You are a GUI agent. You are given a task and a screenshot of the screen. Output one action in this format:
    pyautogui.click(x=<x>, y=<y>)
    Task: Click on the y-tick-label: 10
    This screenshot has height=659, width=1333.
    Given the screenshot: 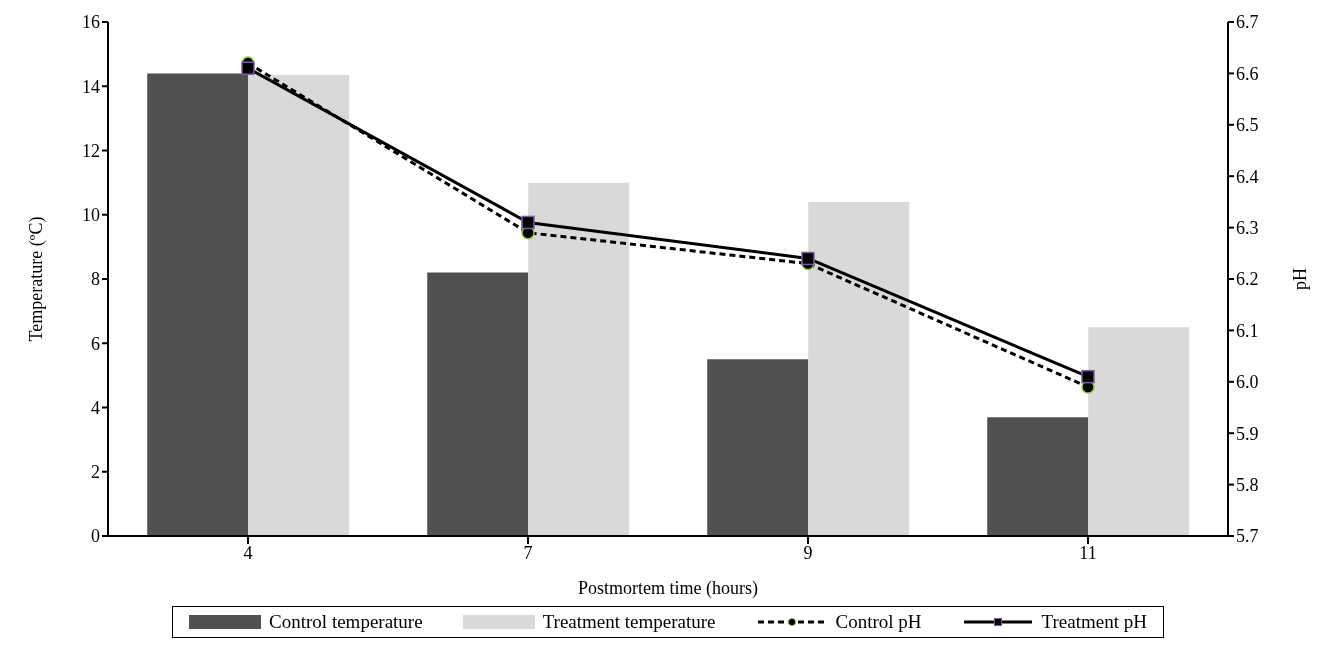 What is the action you would take?
    pyautogui.click(x=91, y=215)
    